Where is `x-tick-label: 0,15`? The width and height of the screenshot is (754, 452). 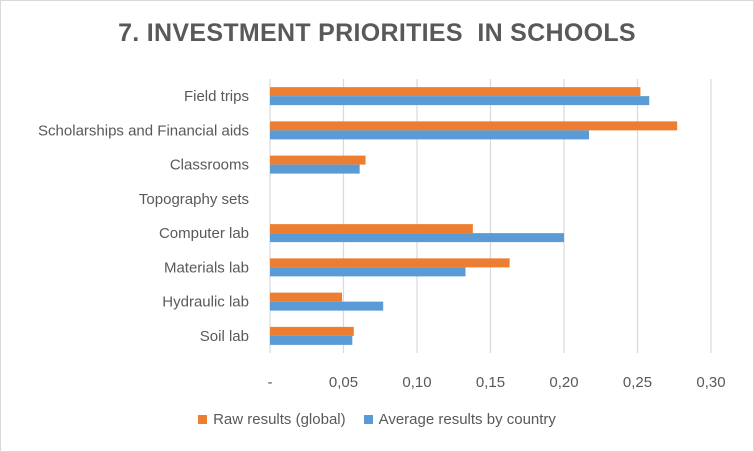
x-tick-label: 0,15 is located at coordinates (490, 382).